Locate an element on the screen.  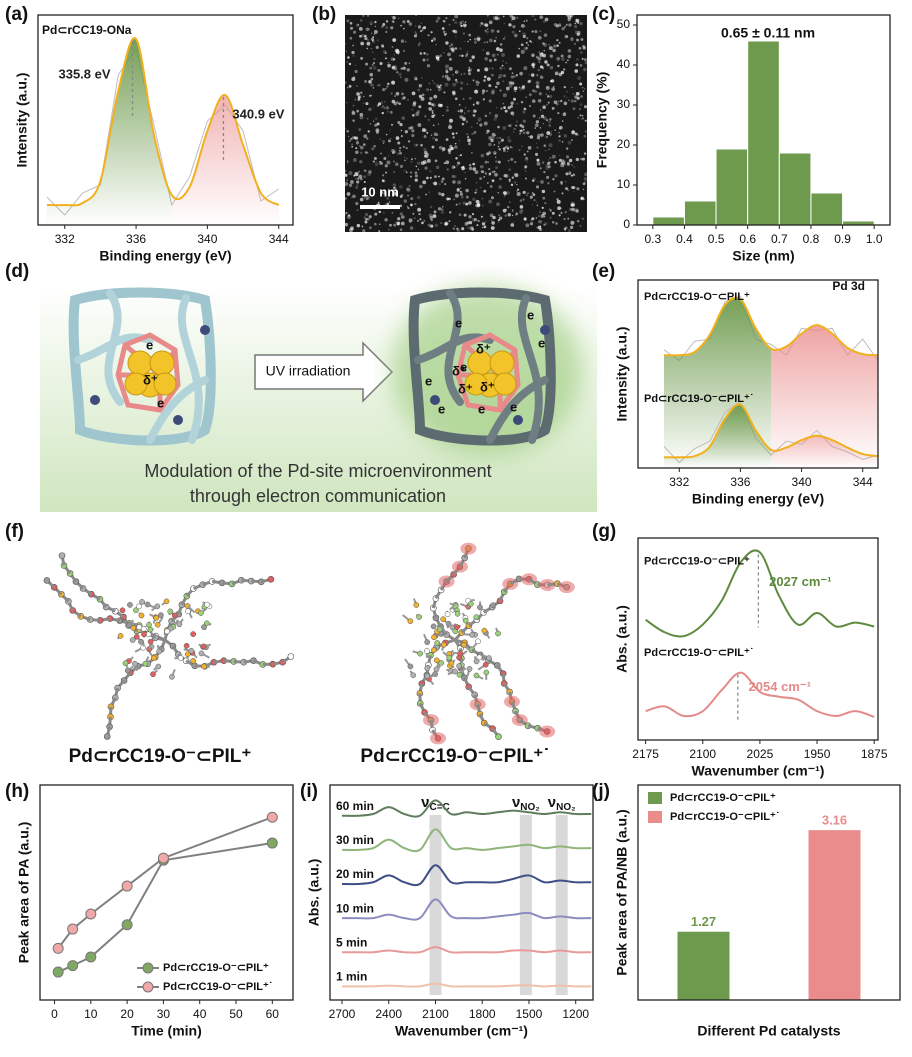
series-label: 5 min is located at coordinates (351, 942).